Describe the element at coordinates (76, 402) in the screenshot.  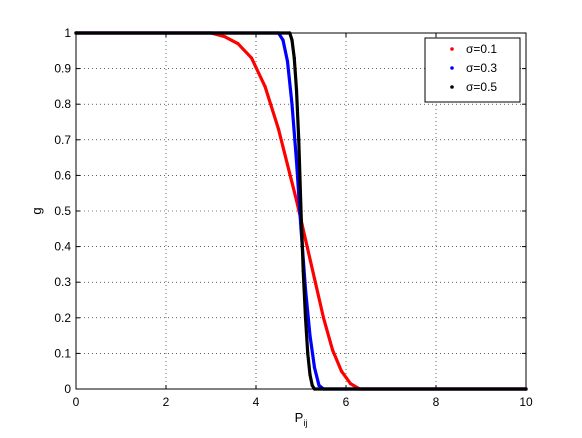
I see `x-tick-label: 0` at that location.